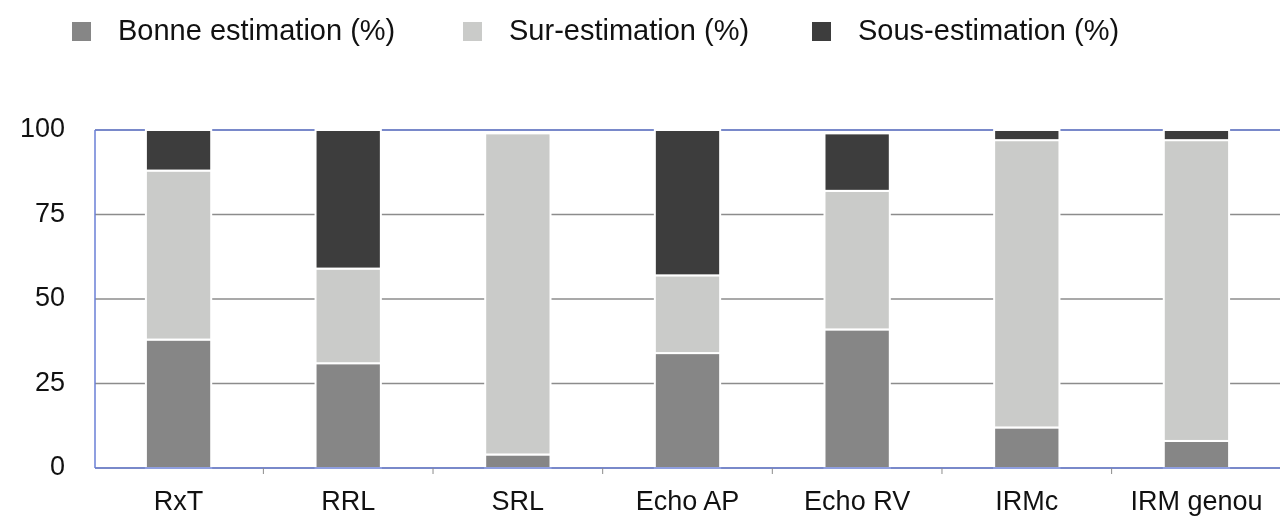  What do you see at coordinates (49, 297) in the screenshot?
I see `y-tick-label: 50` at bounding box center [49, 297].